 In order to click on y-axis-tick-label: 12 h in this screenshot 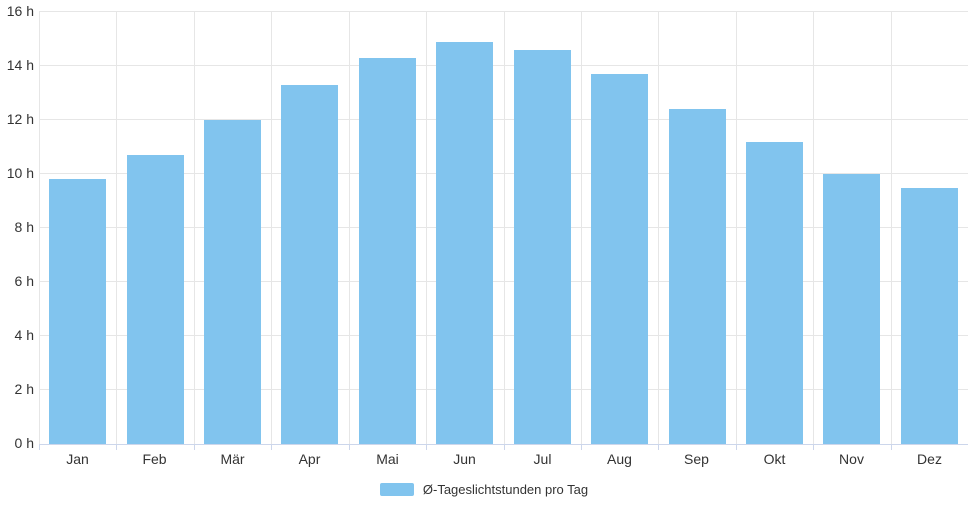, I will do `click(20, 119)`.